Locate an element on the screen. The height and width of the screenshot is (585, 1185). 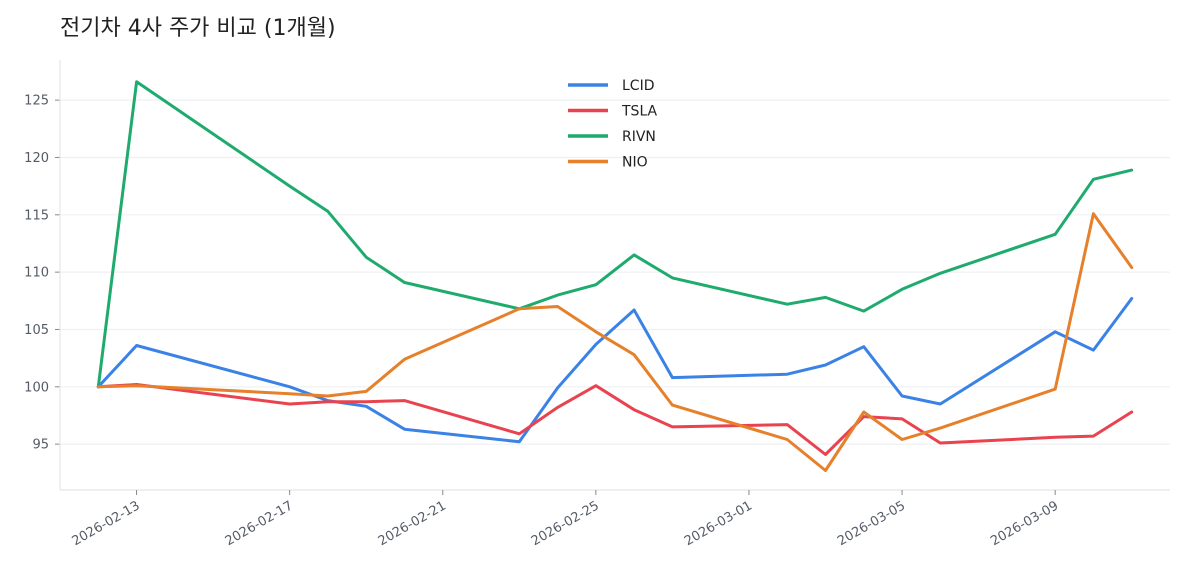
x-tick-label: 2026-02-13 is located at coordinates (106, 523).